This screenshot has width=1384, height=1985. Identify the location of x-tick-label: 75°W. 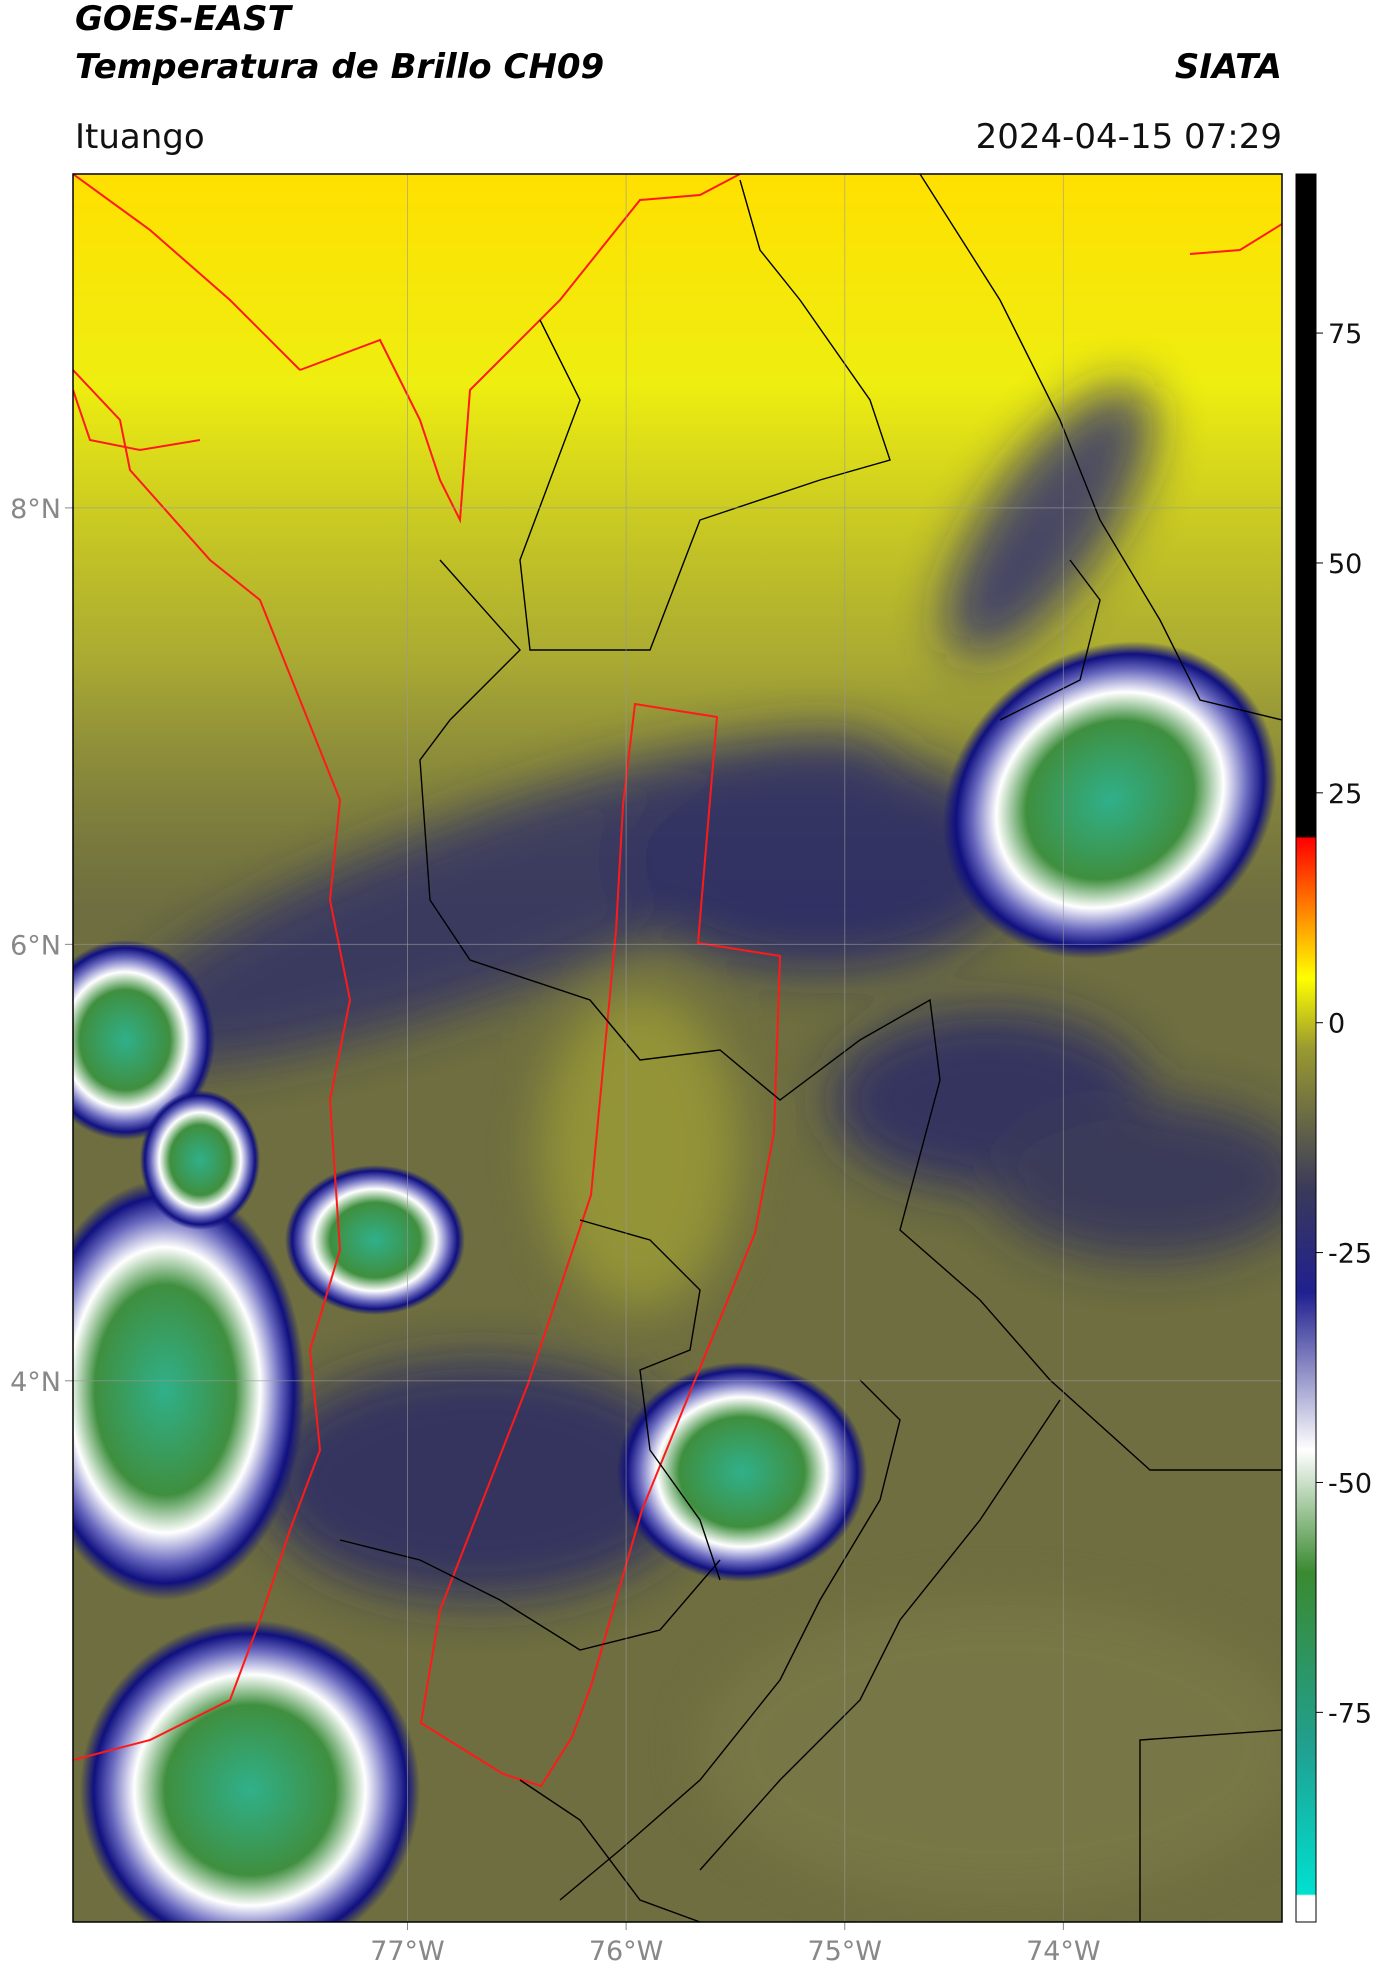
(844, 1951).